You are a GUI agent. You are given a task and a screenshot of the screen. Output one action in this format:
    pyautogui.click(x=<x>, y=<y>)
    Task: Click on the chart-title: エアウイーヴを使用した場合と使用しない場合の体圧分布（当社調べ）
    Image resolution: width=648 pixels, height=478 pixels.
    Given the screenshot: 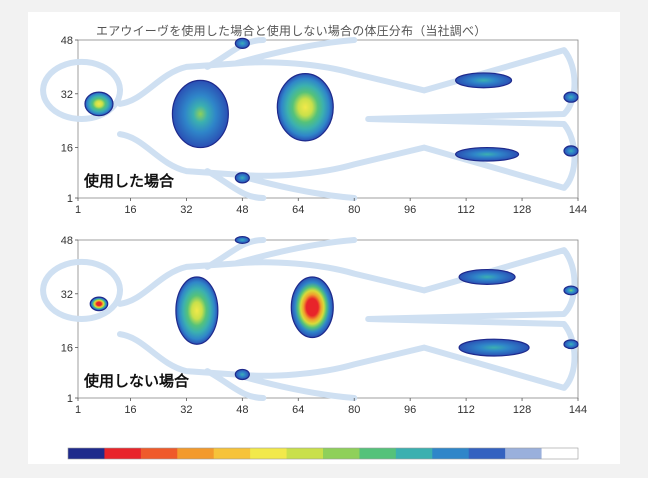 What is the action you would take?
    pyautogui.click(x=291, y=31)
    